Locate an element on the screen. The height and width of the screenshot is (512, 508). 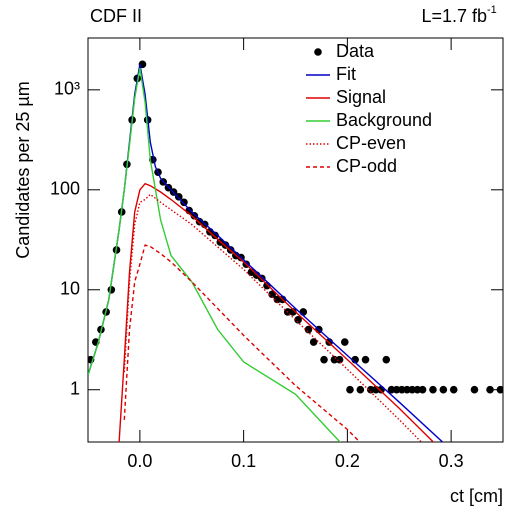
legend-label: CP-odd is located at coordinates (366, 166).